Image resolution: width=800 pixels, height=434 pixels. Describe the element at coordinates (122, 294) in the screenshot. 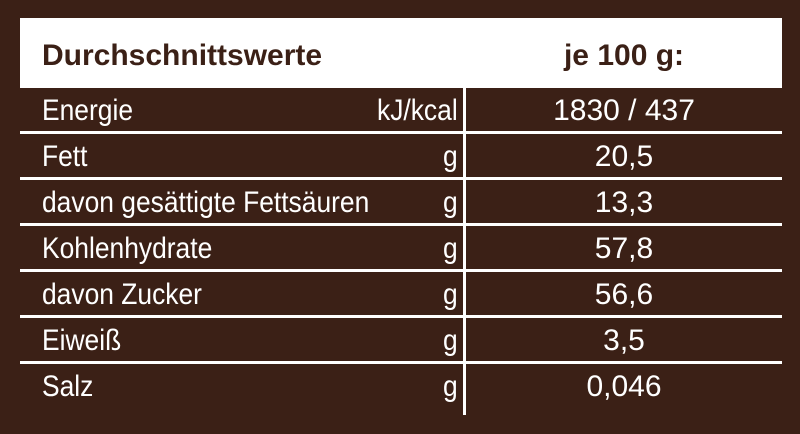

I see `nutrient-label: davon Zucker` at that location.